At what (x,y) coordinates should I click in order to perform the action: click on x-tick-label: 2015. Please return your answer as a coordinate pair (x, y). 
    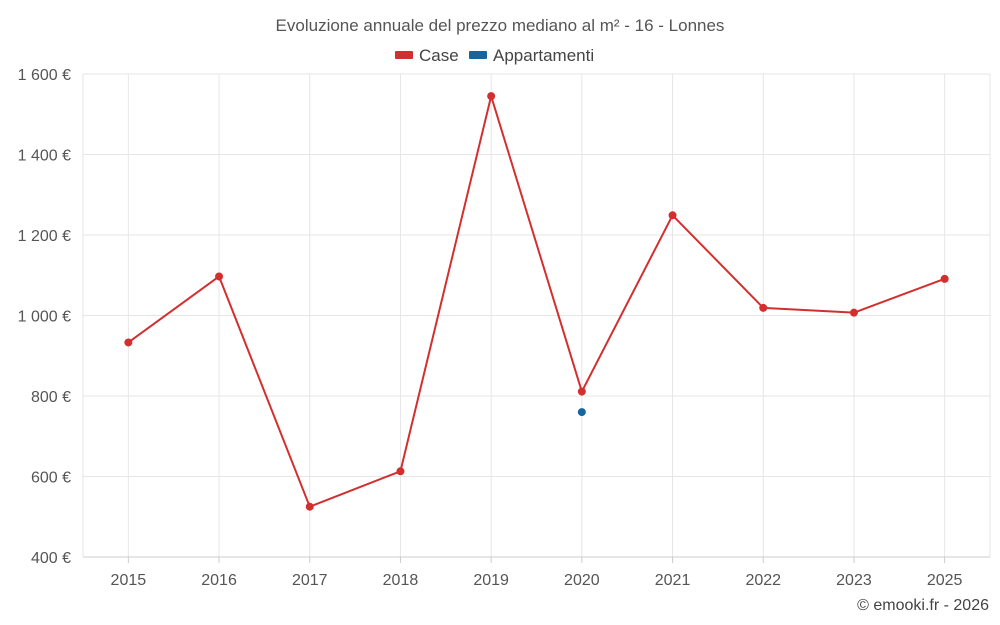
    Looking at the image, I should click on (129, 580).